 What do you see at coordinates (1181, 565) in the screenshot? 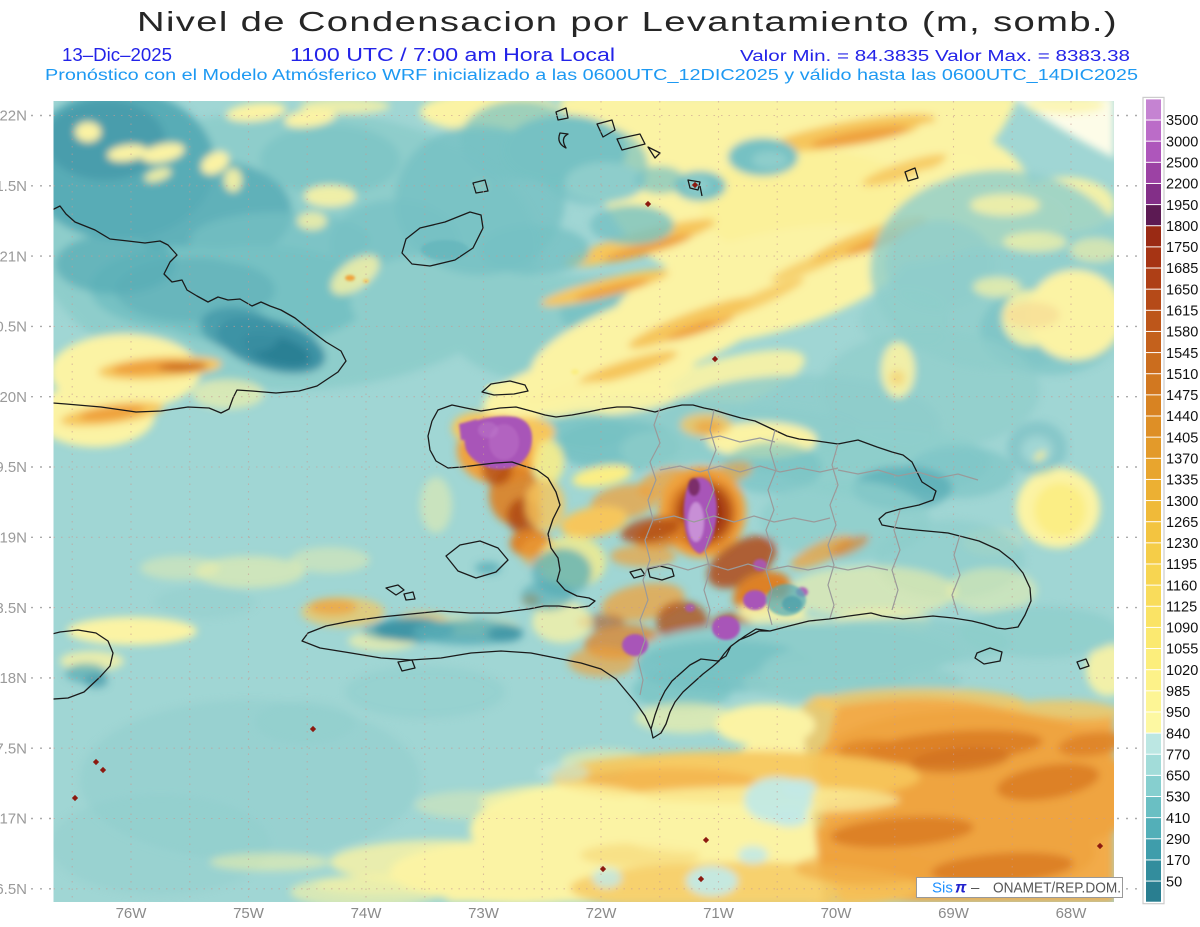
I see `svg-text: 1195` at bounding box center [1181, 565].